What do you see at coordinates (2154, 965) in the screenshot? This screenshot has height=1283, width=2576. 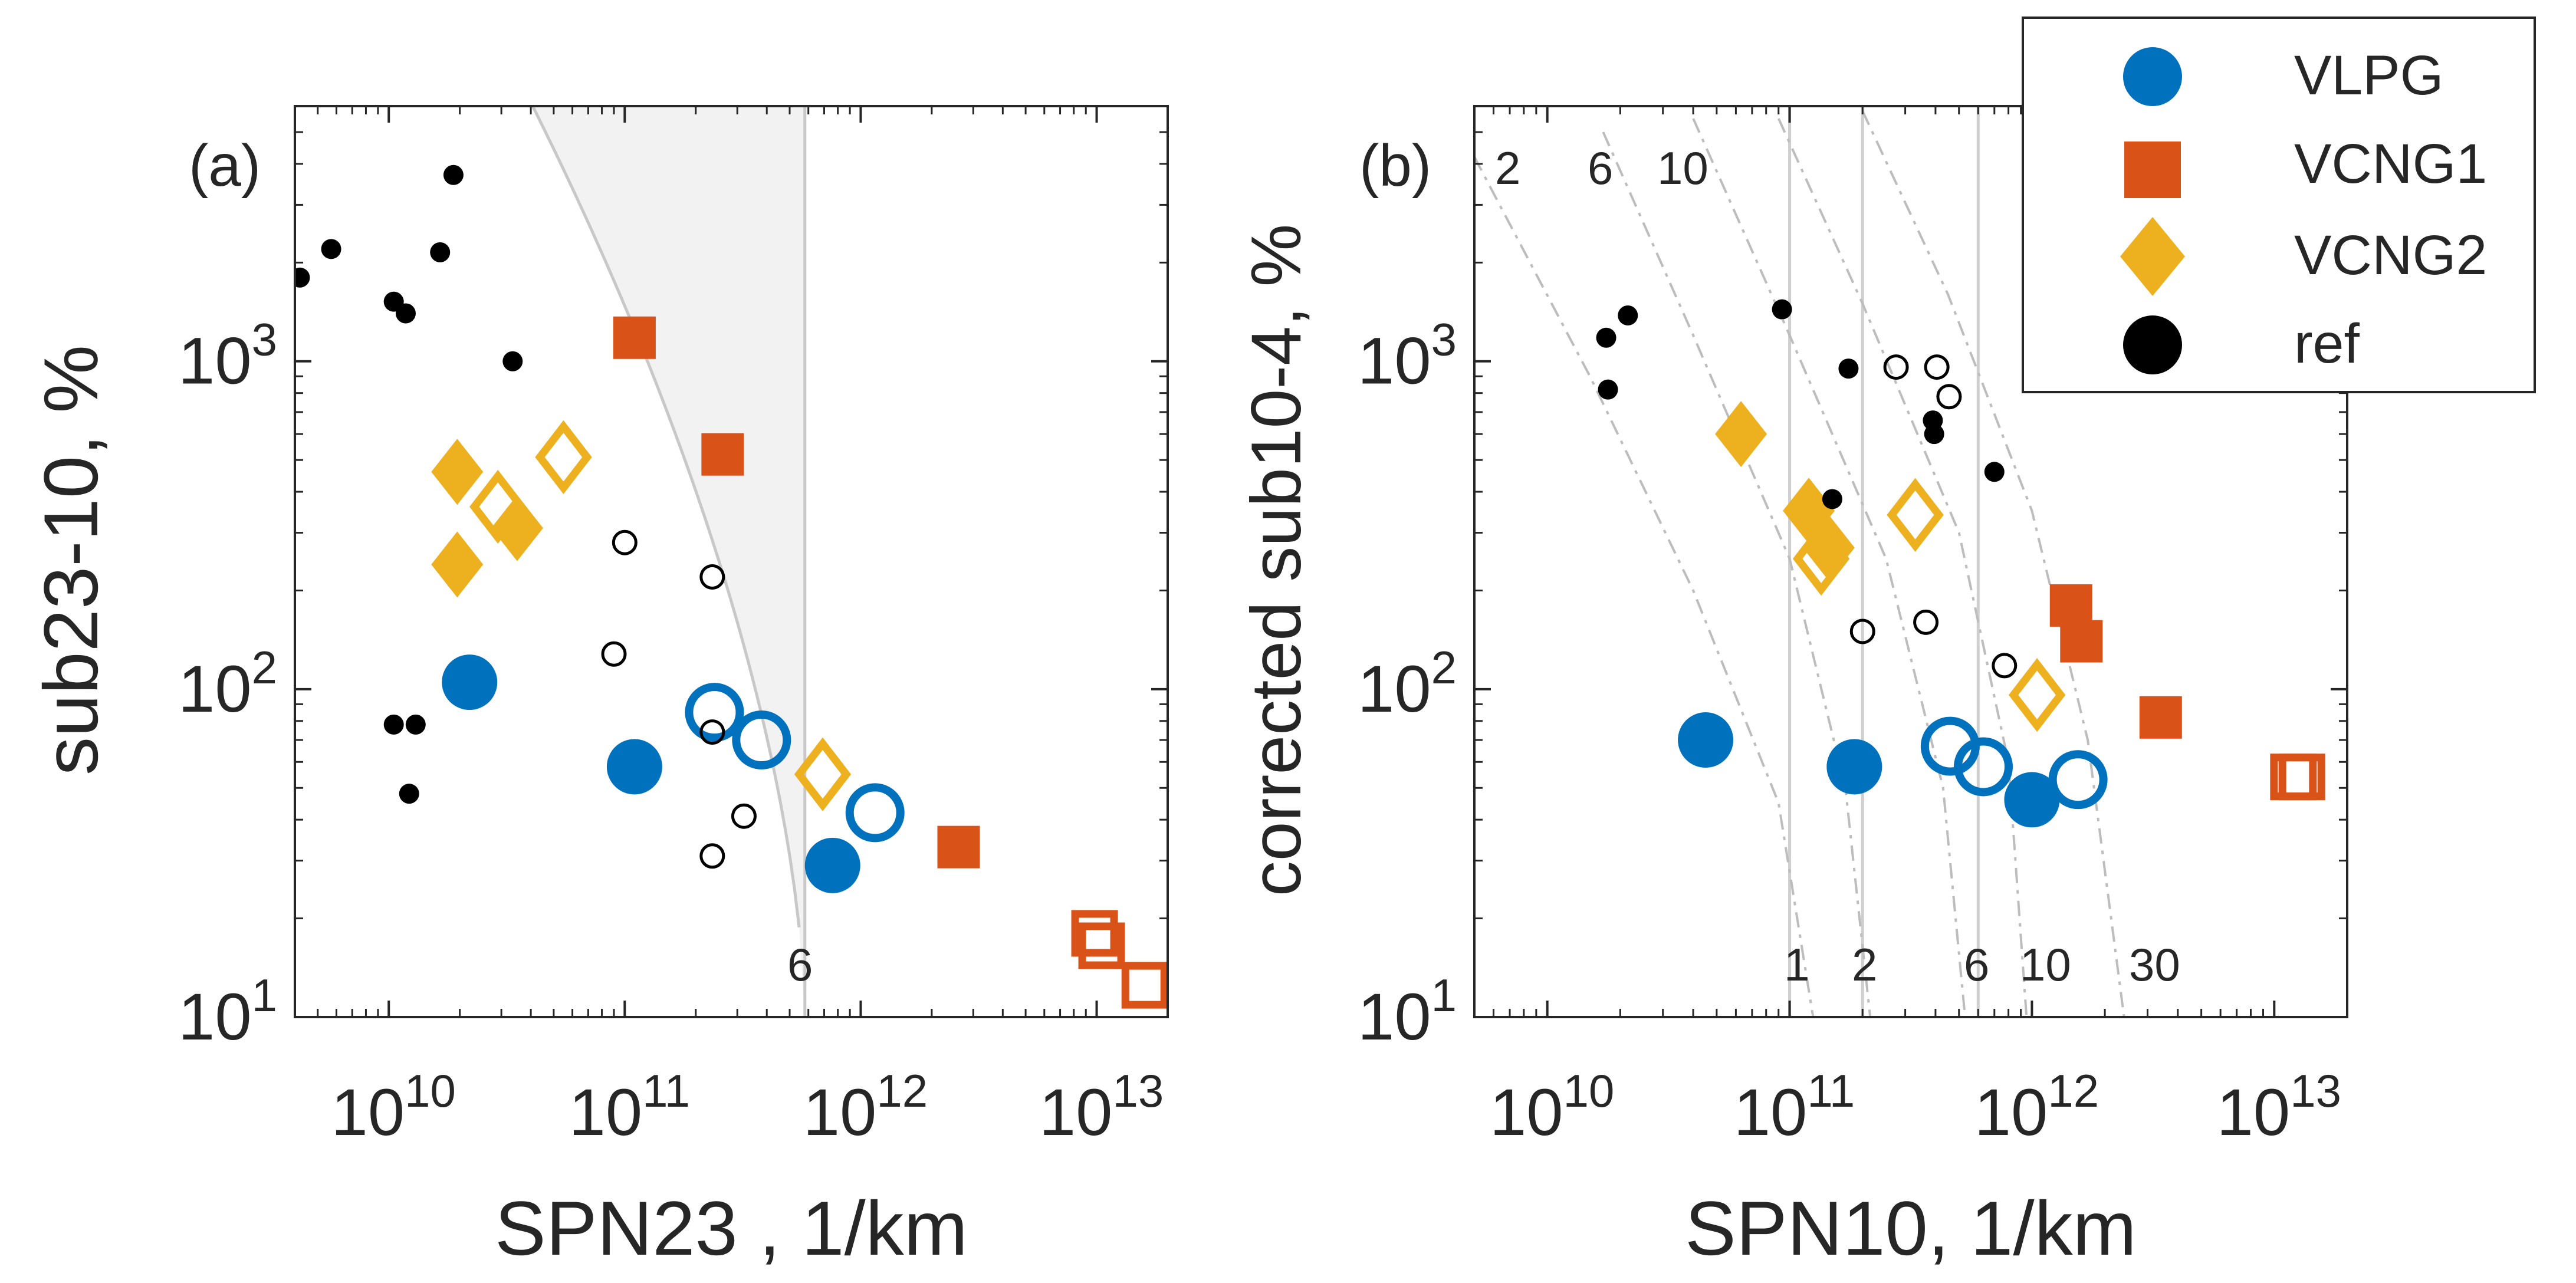 I see `panel-b-curve-label-bottom-5: 30` at bounding box center [2154, 965].